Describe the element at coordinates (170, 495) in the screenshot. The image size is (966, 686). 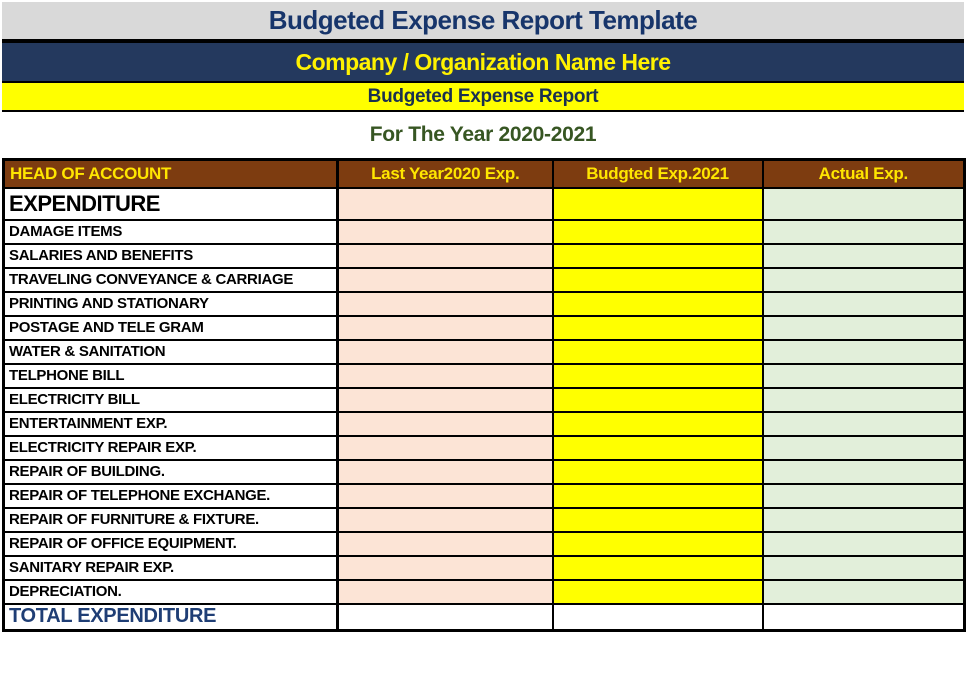
I see `row-label: REPAIR OF TELEPHONE EXCHANGE.` at that location.